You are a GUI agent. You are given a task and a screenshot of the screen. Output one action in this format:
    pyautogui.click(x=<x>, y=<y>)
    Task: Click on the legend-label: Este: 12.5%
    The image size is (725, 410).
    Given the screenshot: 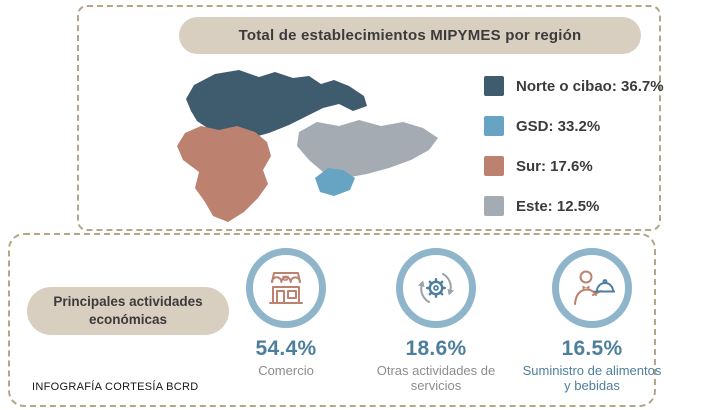 What is the action you would take?
    pyautogui.click(x=558, y=206)
    